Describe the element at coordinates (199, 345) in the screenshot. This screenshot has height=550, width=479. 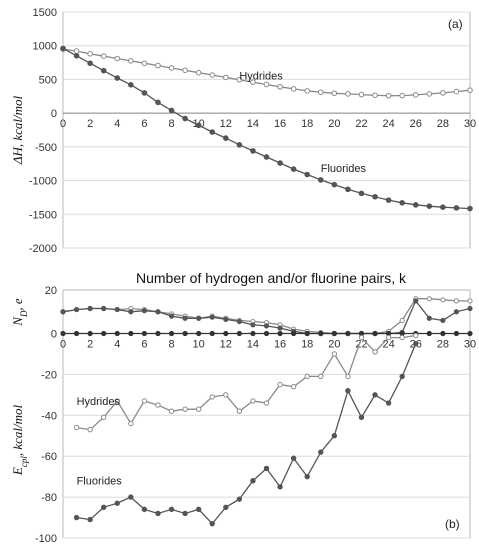
I see `panel-b-x-tick-label: 10` at that location.